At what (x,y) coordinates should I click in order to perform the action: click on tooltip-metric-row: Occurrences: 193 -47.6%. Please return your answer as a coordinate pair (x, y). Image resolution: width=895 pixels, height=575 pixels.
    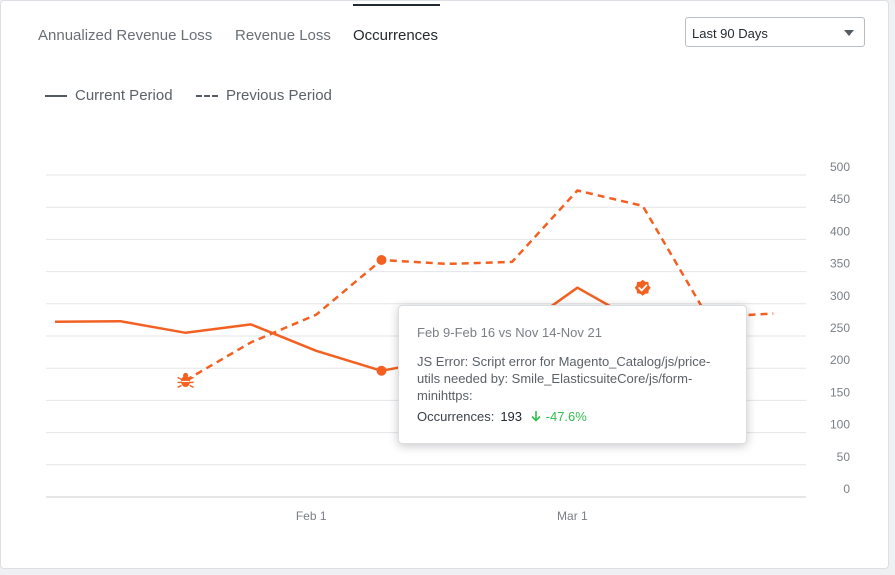
    Looking at the image, I should click on (502, 416).